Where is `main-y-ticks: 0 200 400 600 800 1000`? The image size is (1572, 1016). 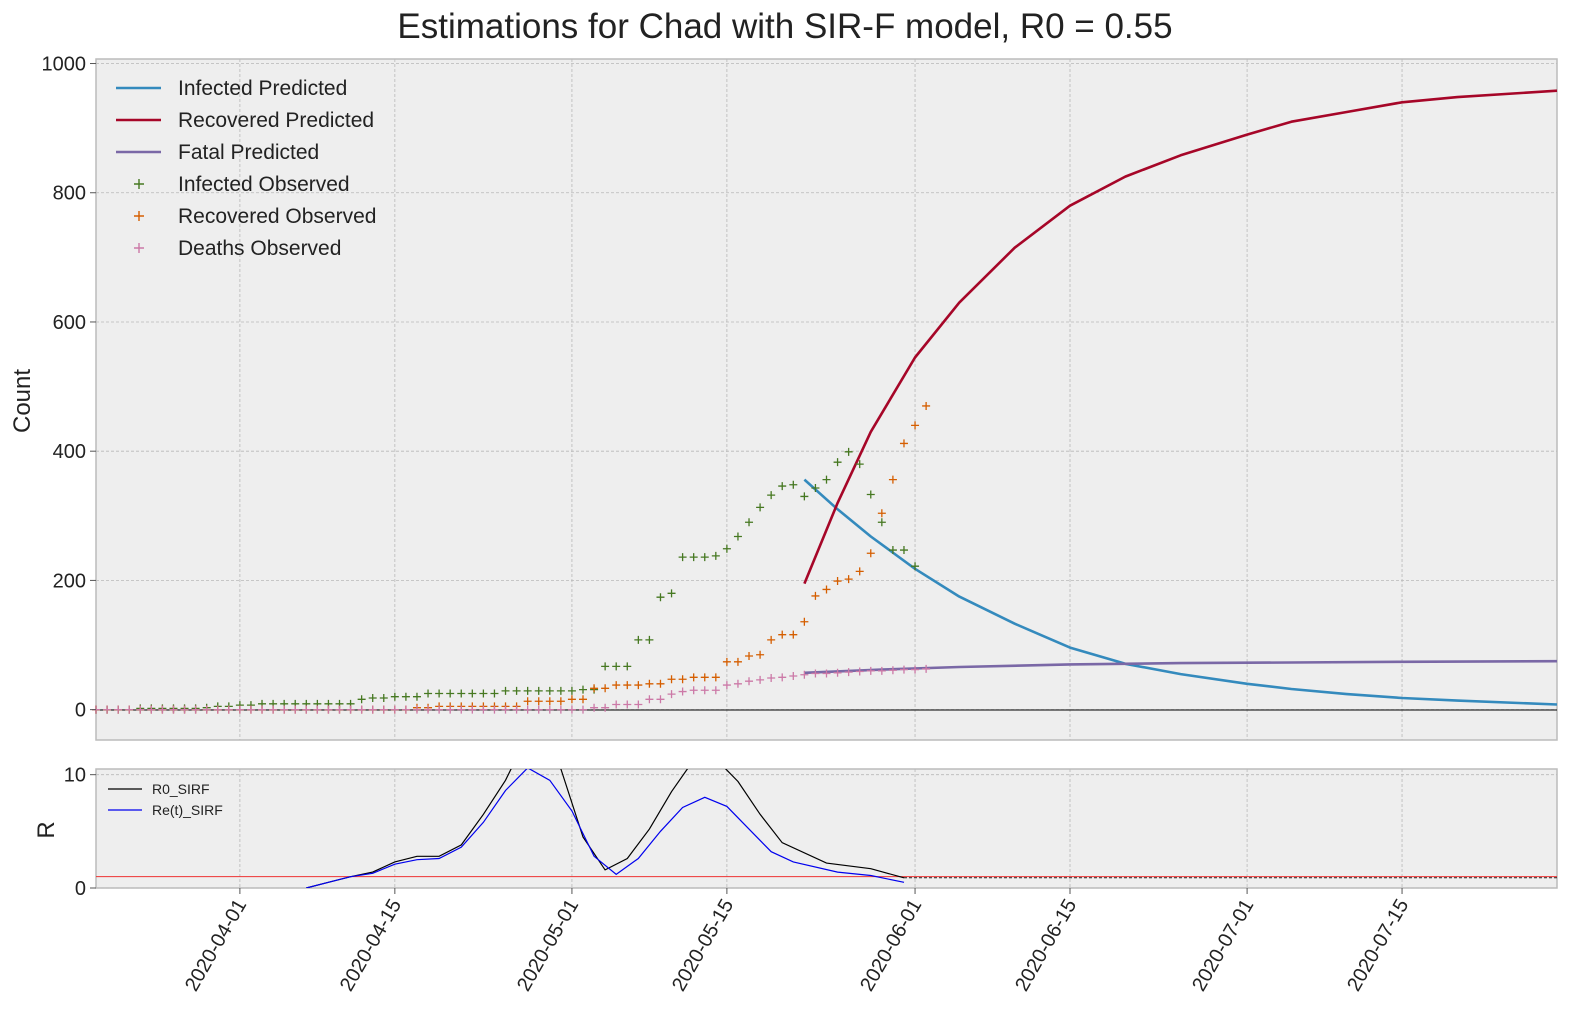
main-y-ticks: 0 200 400 600 800 1000 is located at coordinates (69, 388).